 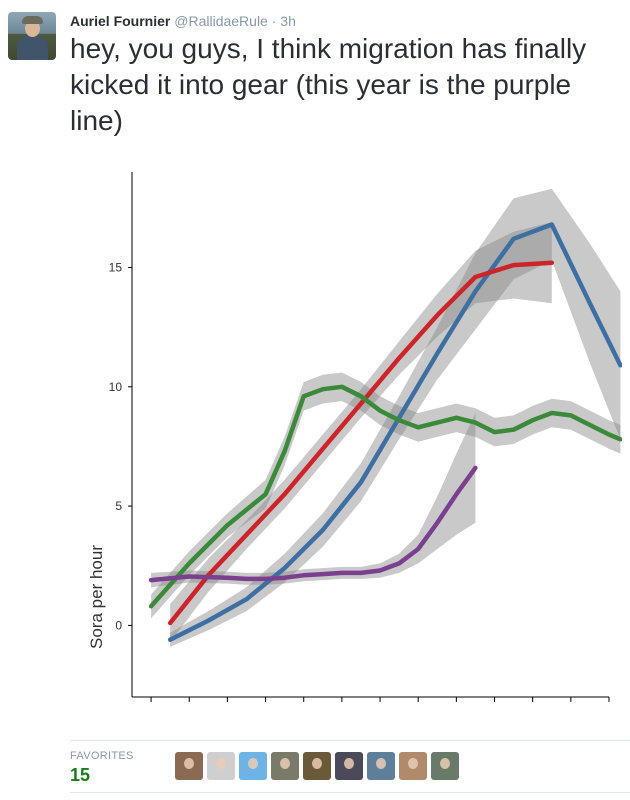 What do you see at coordinates (80, 775) in the screenshot?
I see `favorites-count: 15` at bounding box center [80, 775].